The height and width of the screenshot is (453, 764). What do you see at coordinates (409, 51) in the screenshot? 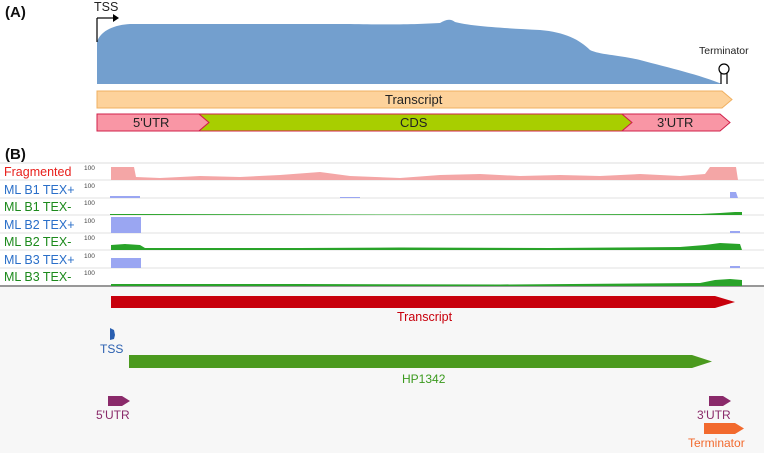
I see `coverage-profile` at bounding box center [409, 51].